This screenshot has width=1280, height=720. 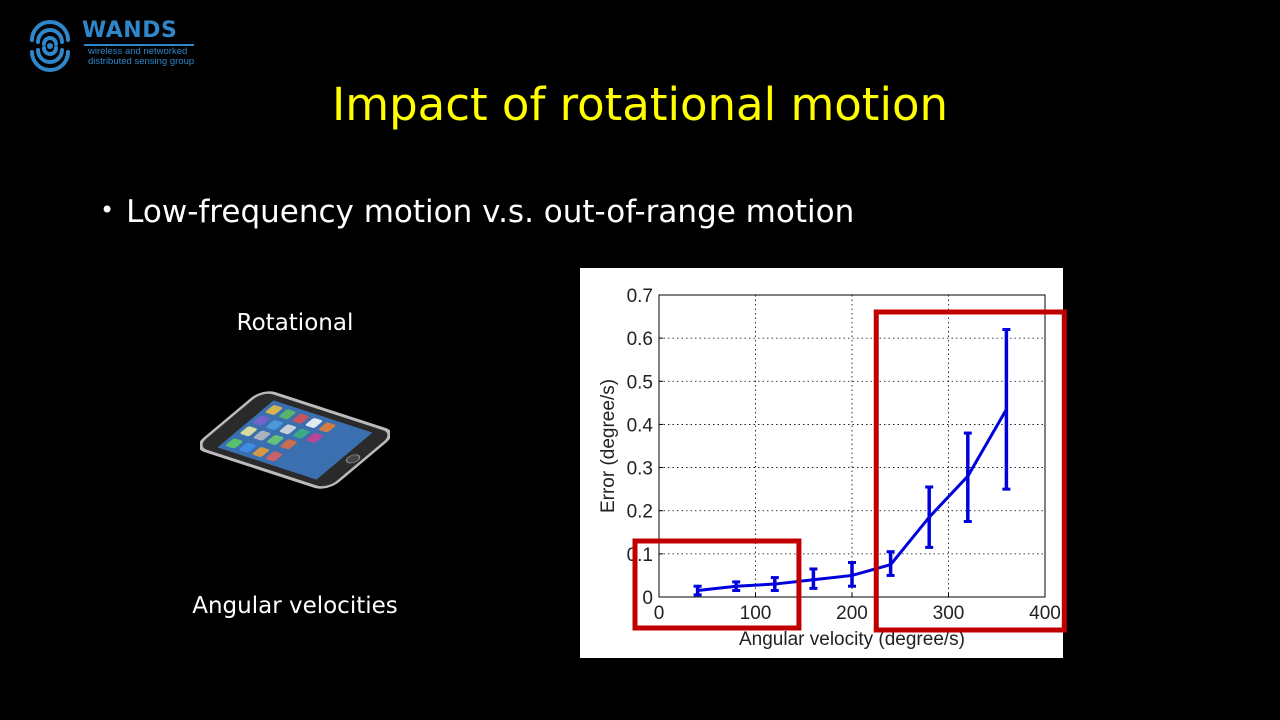 What do you see at coordinates (608, 446) in the screenshot?
I see `y-axis-label: Error (degree/s)` at bounding box center [608, 446].